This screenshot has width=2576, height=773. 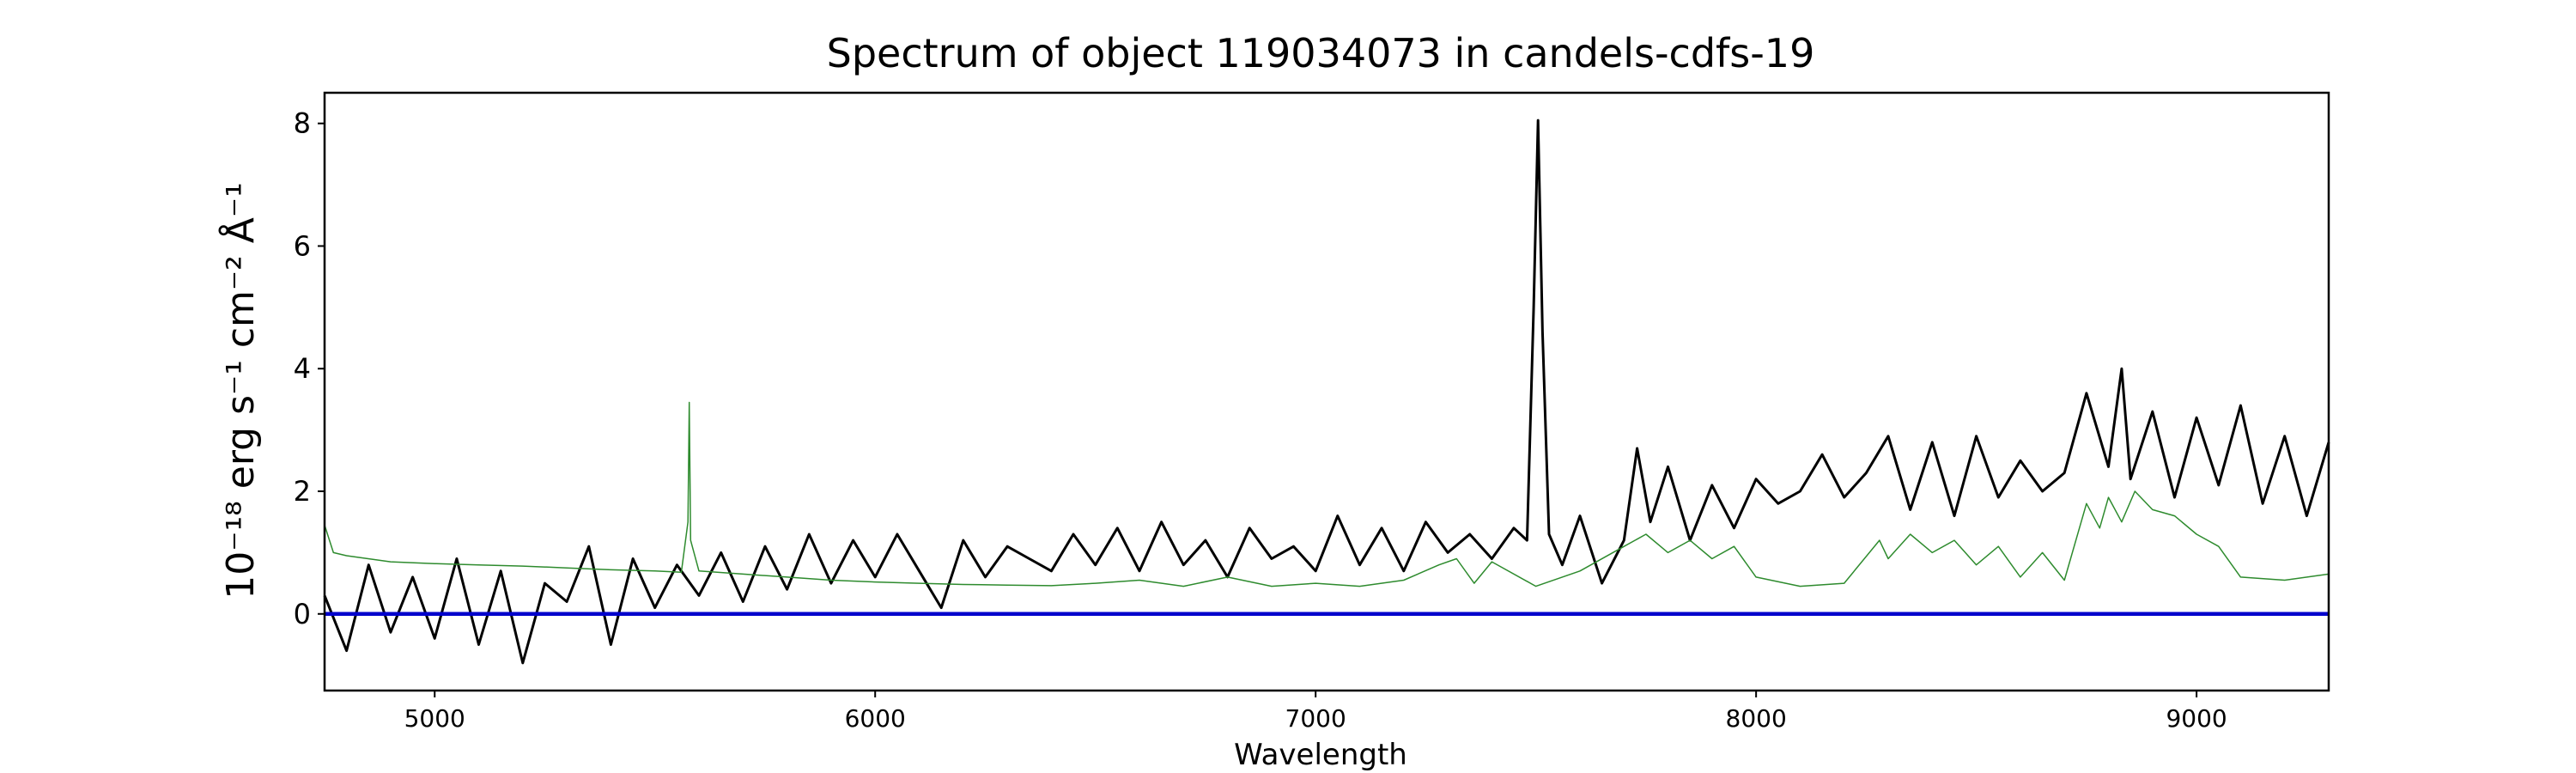 I want to click on y-axis: 0 2 4 6 8, so click(x=310, y=368).